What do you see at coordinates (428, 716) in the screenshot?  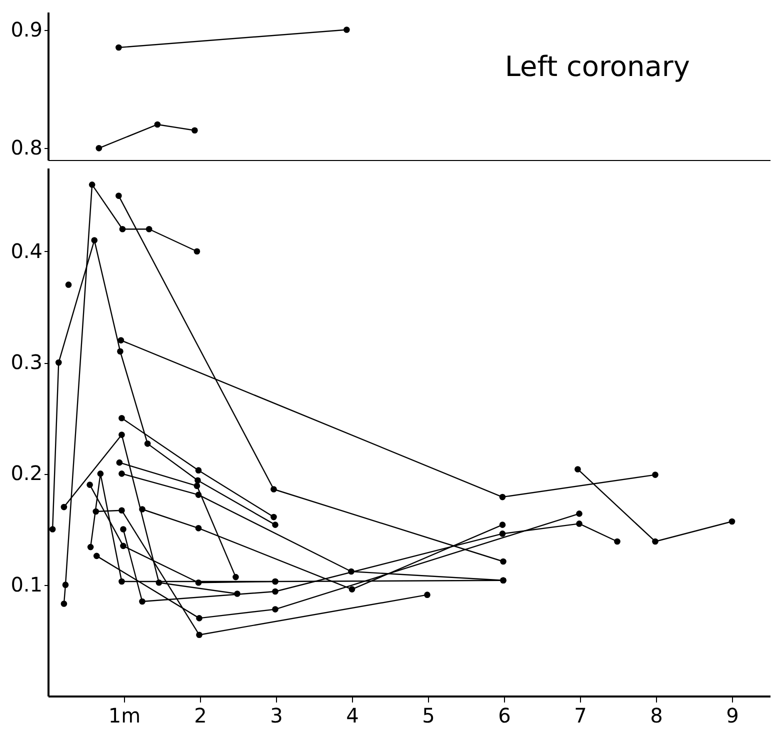 I see `x-tick-label: 5` at bounding box center [428, 716].